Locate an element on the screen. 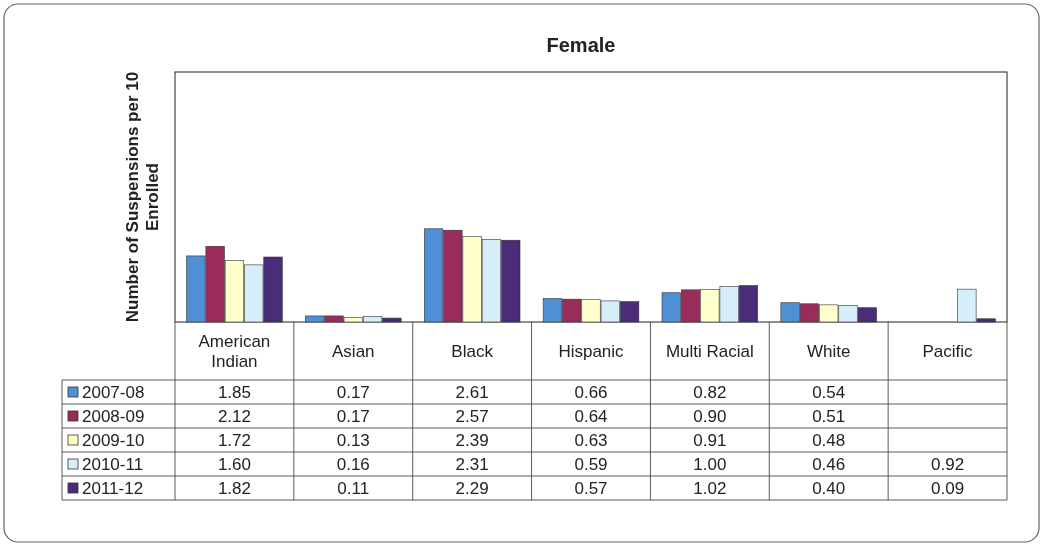  data-label: 0.40 is located at coordinates (829, 488).